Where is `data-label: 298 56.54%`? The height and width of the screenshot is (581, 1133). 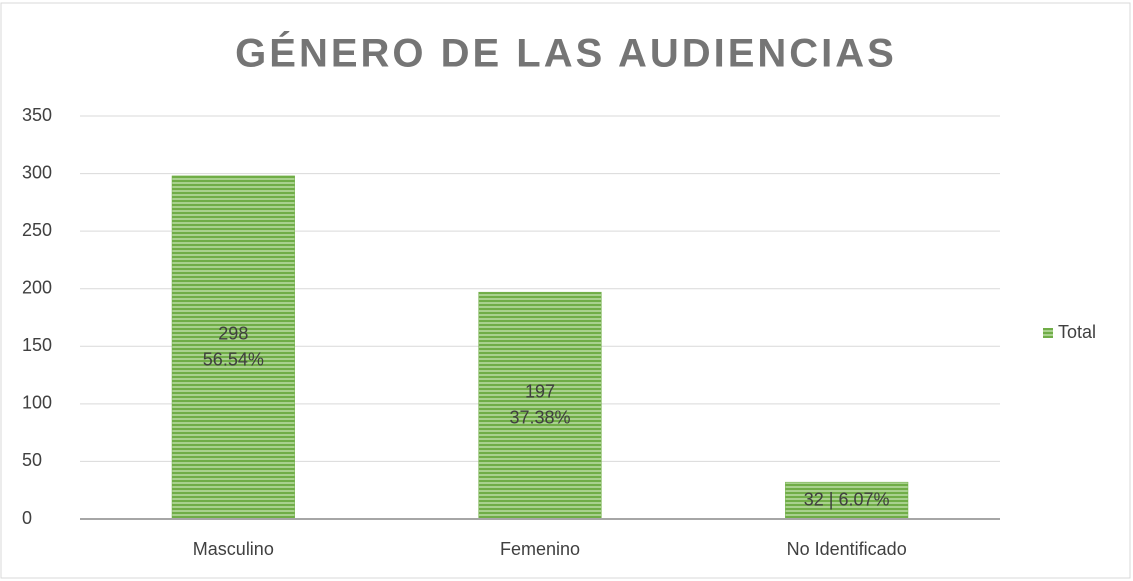 data-label: 298 56.54% is located at coordinates (233, 346).